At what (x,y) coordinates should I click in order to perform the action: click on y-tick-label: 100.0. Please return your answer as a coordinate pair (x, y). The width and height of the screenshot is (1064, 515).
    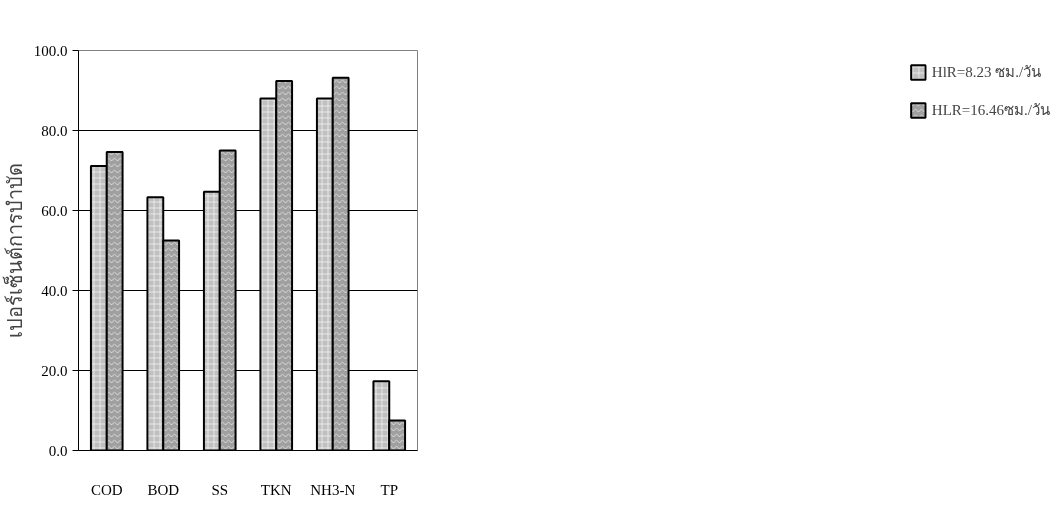
    Looking at the image, I should click on (50, 50).